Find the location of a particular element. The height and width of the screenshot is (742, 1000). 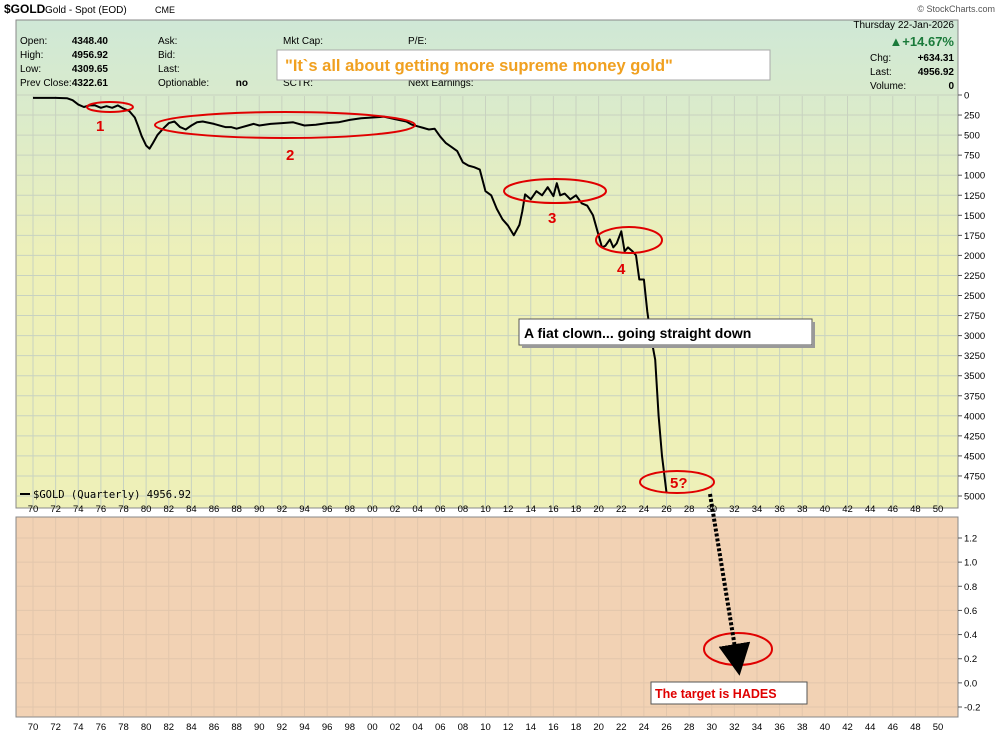

y-tick-label: 750 is located at coordinates (972, 156).